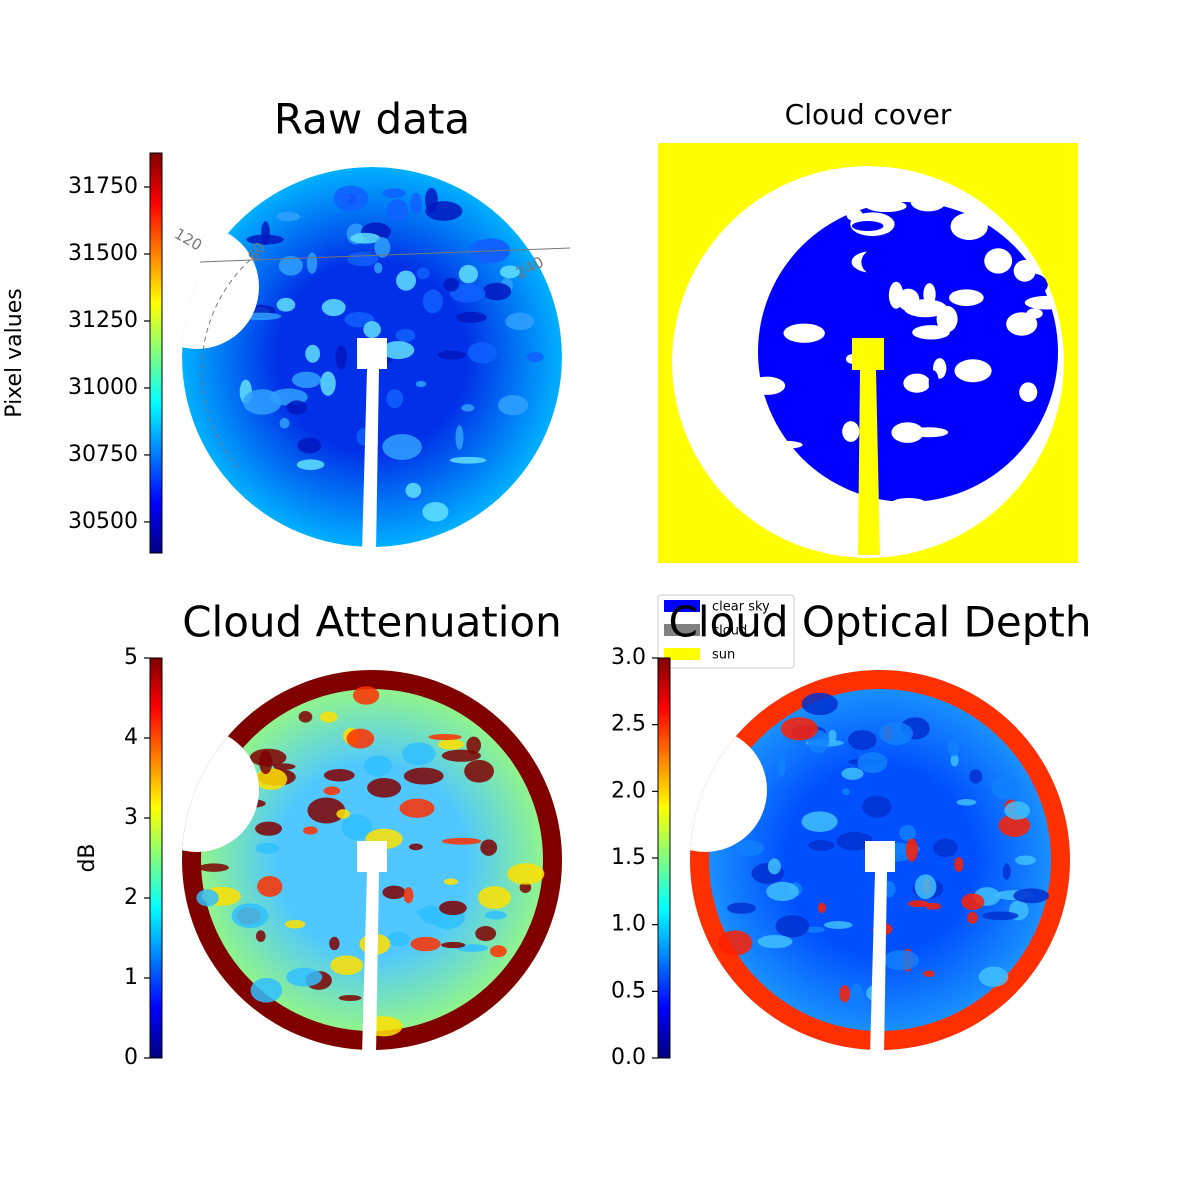  Describe the element at coordinates (880, 860) in the screenshot. I see `sky-image` at that location.